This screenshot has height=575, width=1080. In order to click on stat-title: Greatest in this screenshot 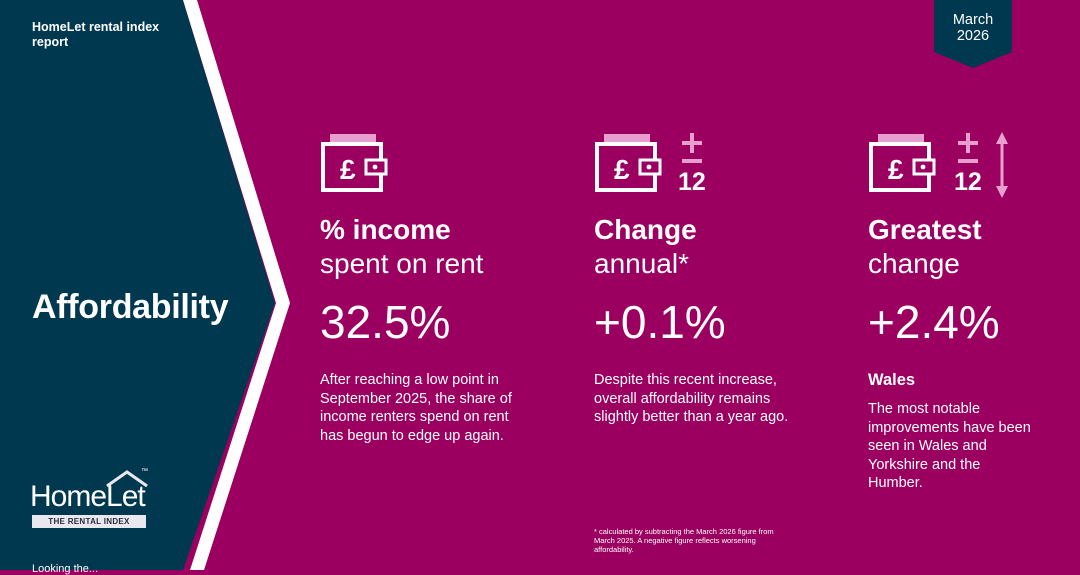, I will do `click(925, 229)`.